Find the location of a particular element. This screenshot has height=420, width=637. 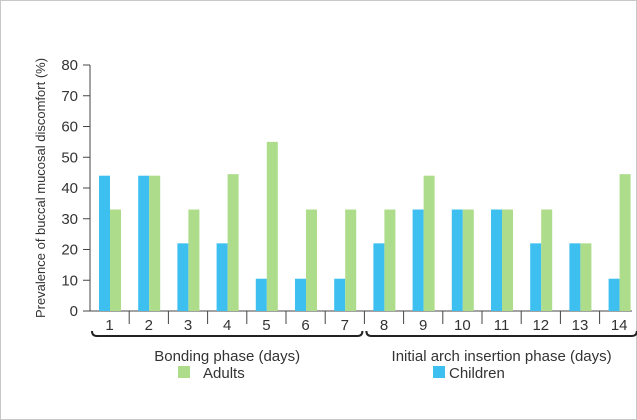

y-tick-label: 70 is located at coordinates (69, 96).